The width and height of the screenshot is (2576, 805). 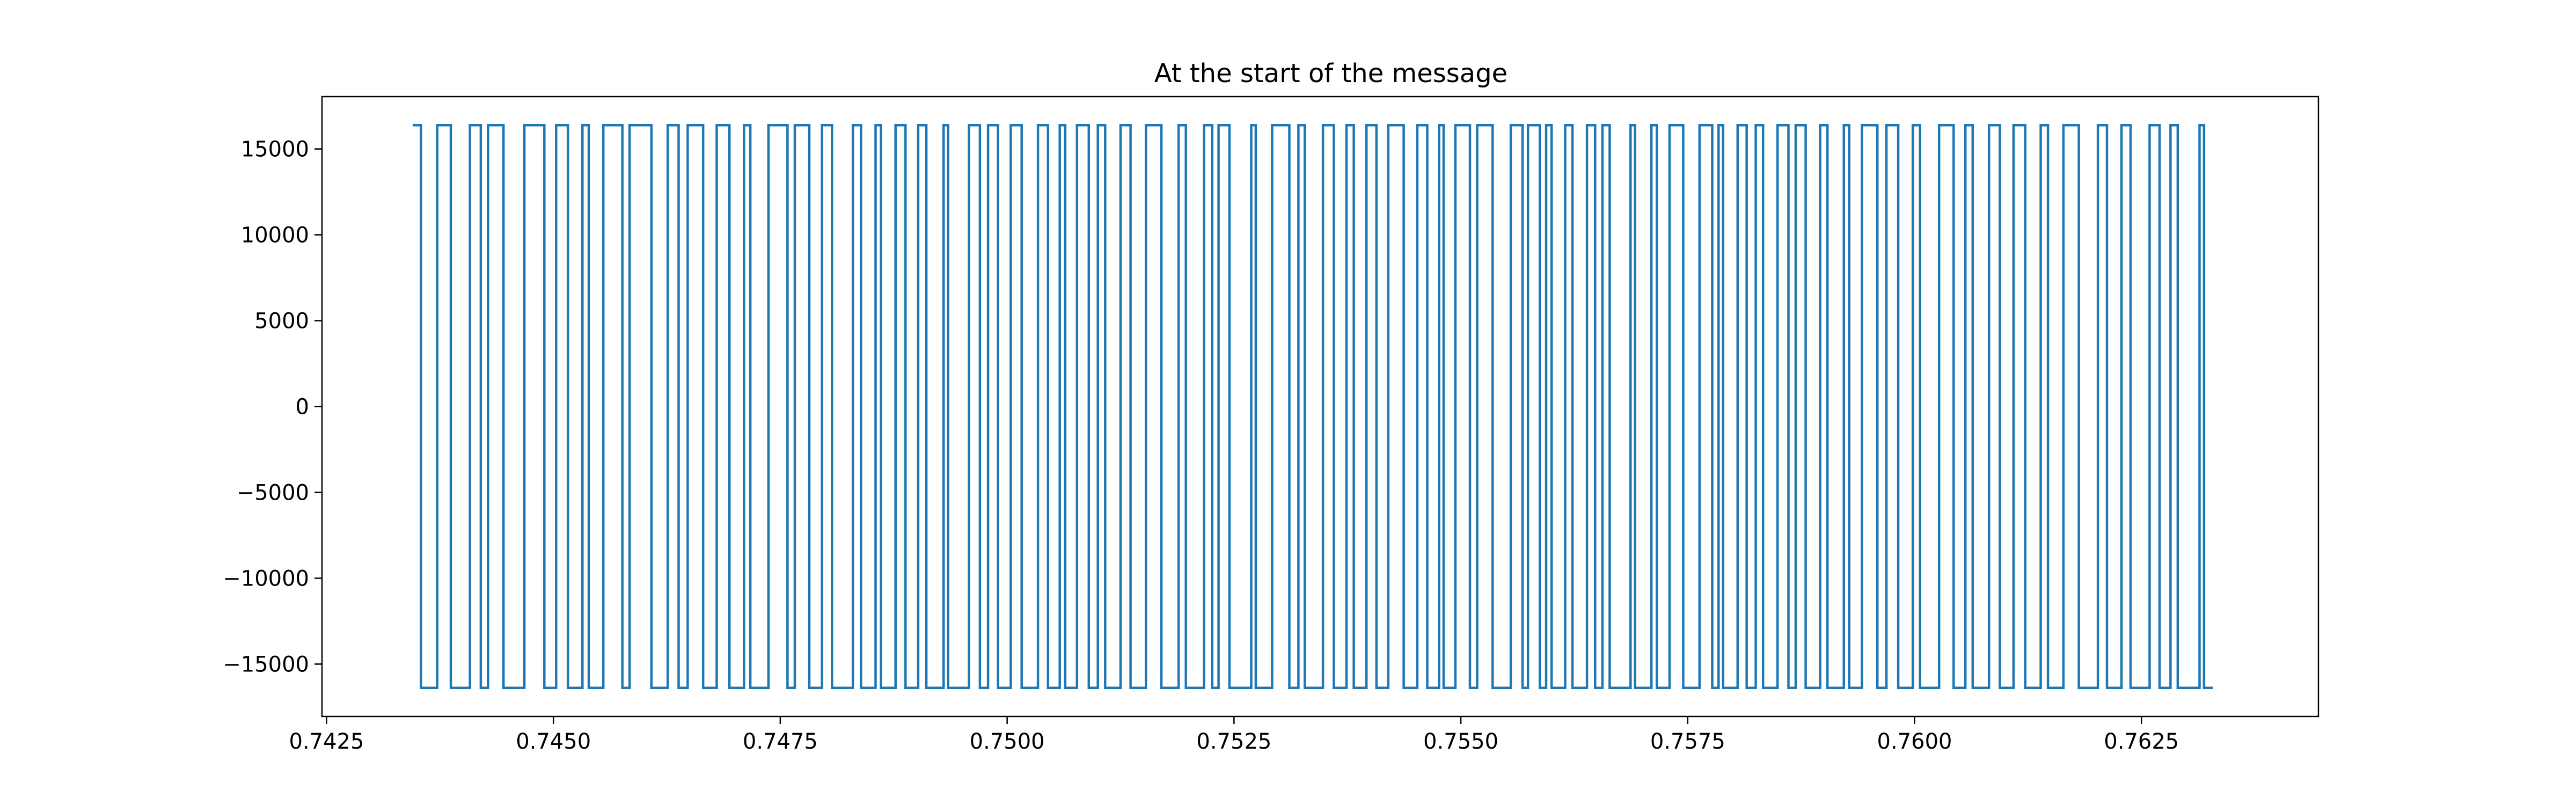 I want to click on y-tick-label: 0, so click(x=302, y=407).